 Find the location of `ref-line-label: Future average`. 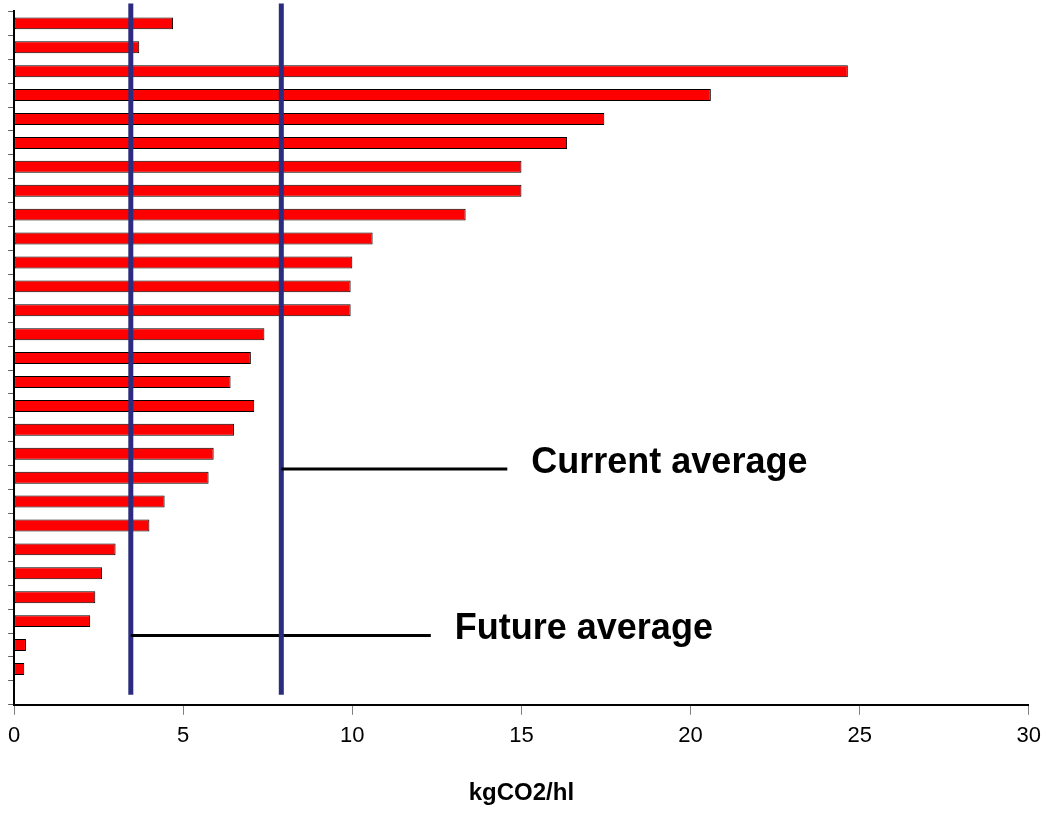

ref-line-label: Future average is located at coordinates (583, 627).